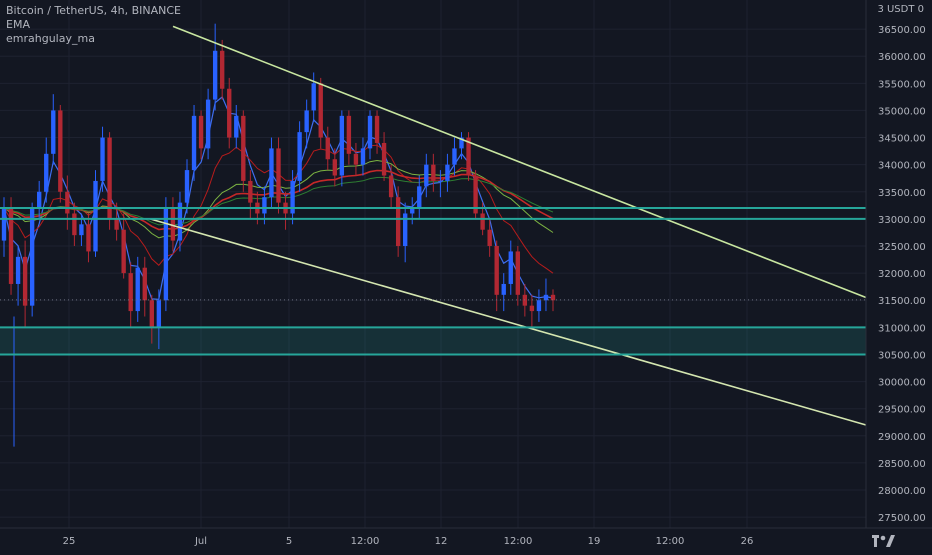 This screenshot has width=932, height=555. What do you see at coordinates (18, 24) in the screenshot?
I see `indicator-ema: EMA` at bounding box center [18, 24].